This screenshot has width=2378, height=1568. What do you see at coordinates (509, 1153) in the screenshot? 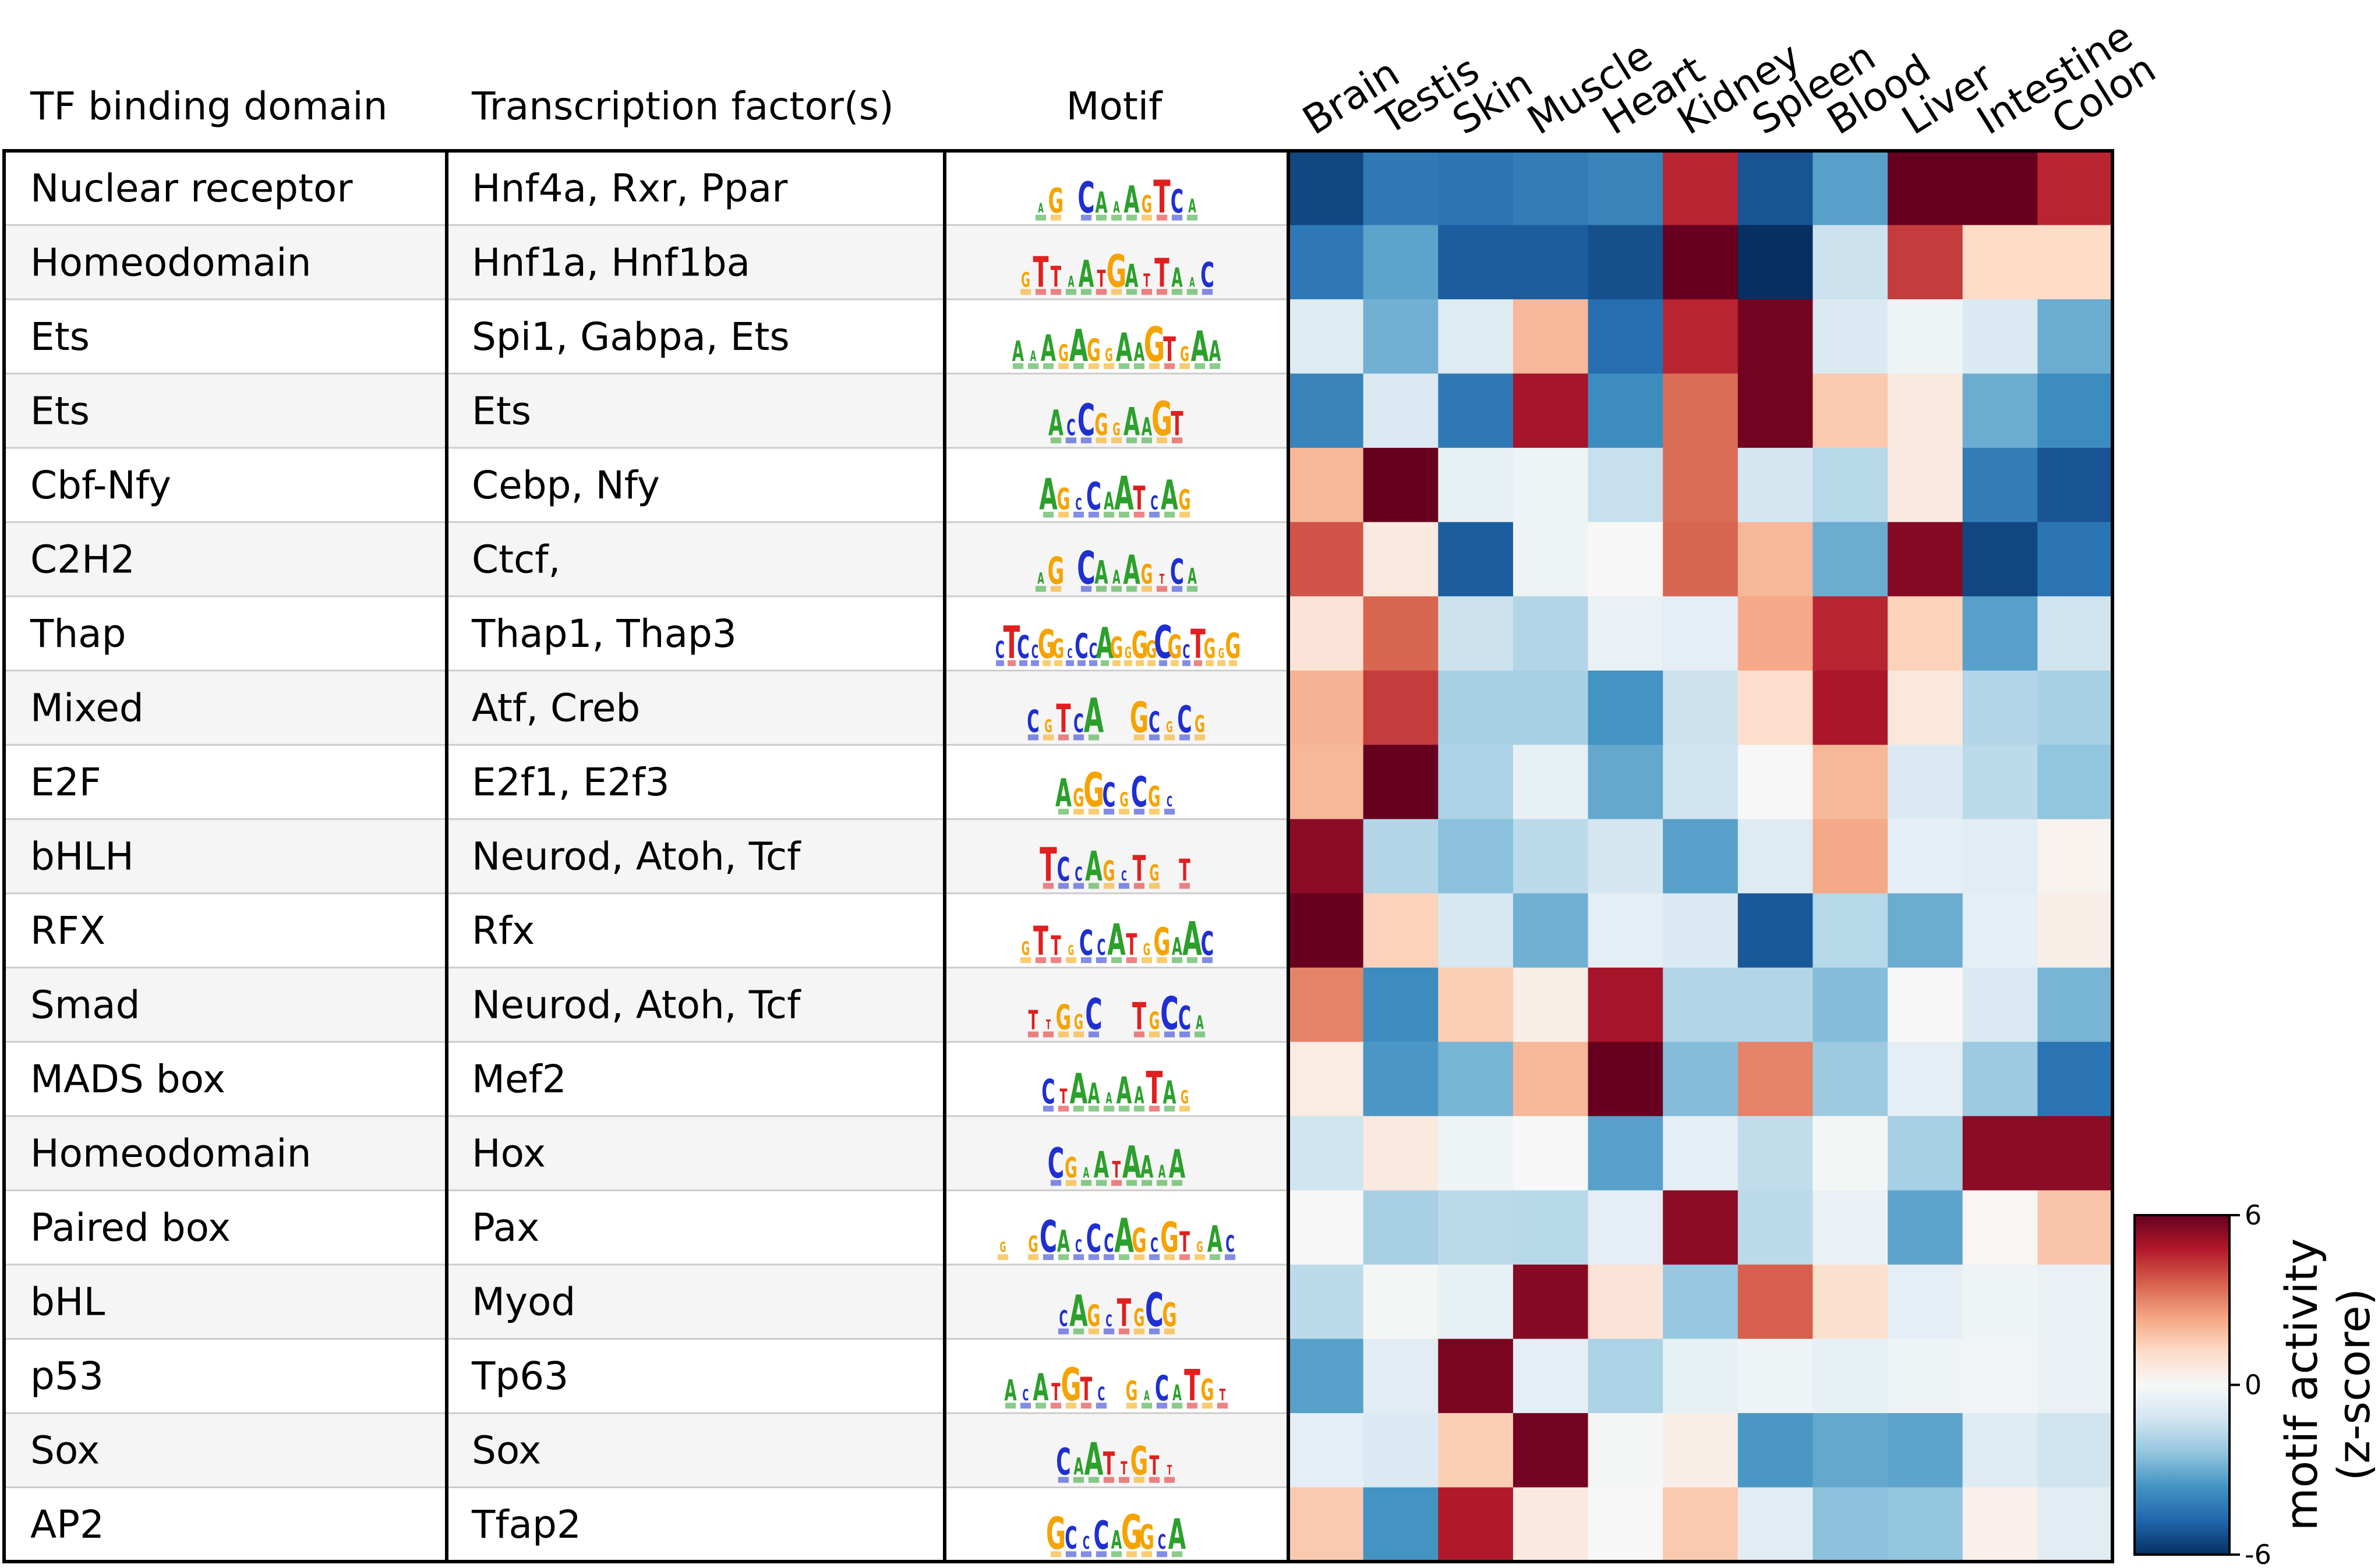
I see `tf-factor-label: Hox` at bounding box center [509, 1153].